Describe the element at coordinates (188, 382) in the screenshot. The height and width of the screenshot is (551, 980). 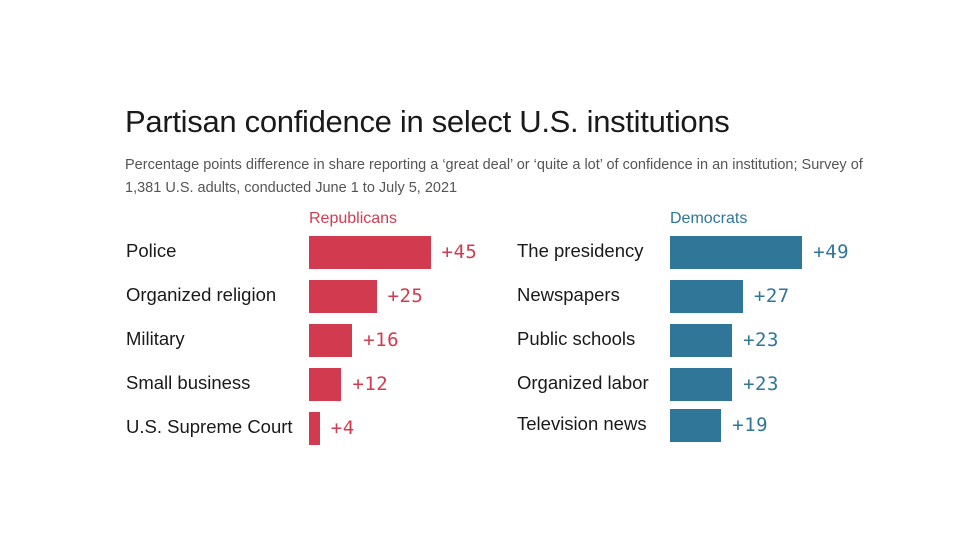
I see `category-label-small-business: Small business` at that location.